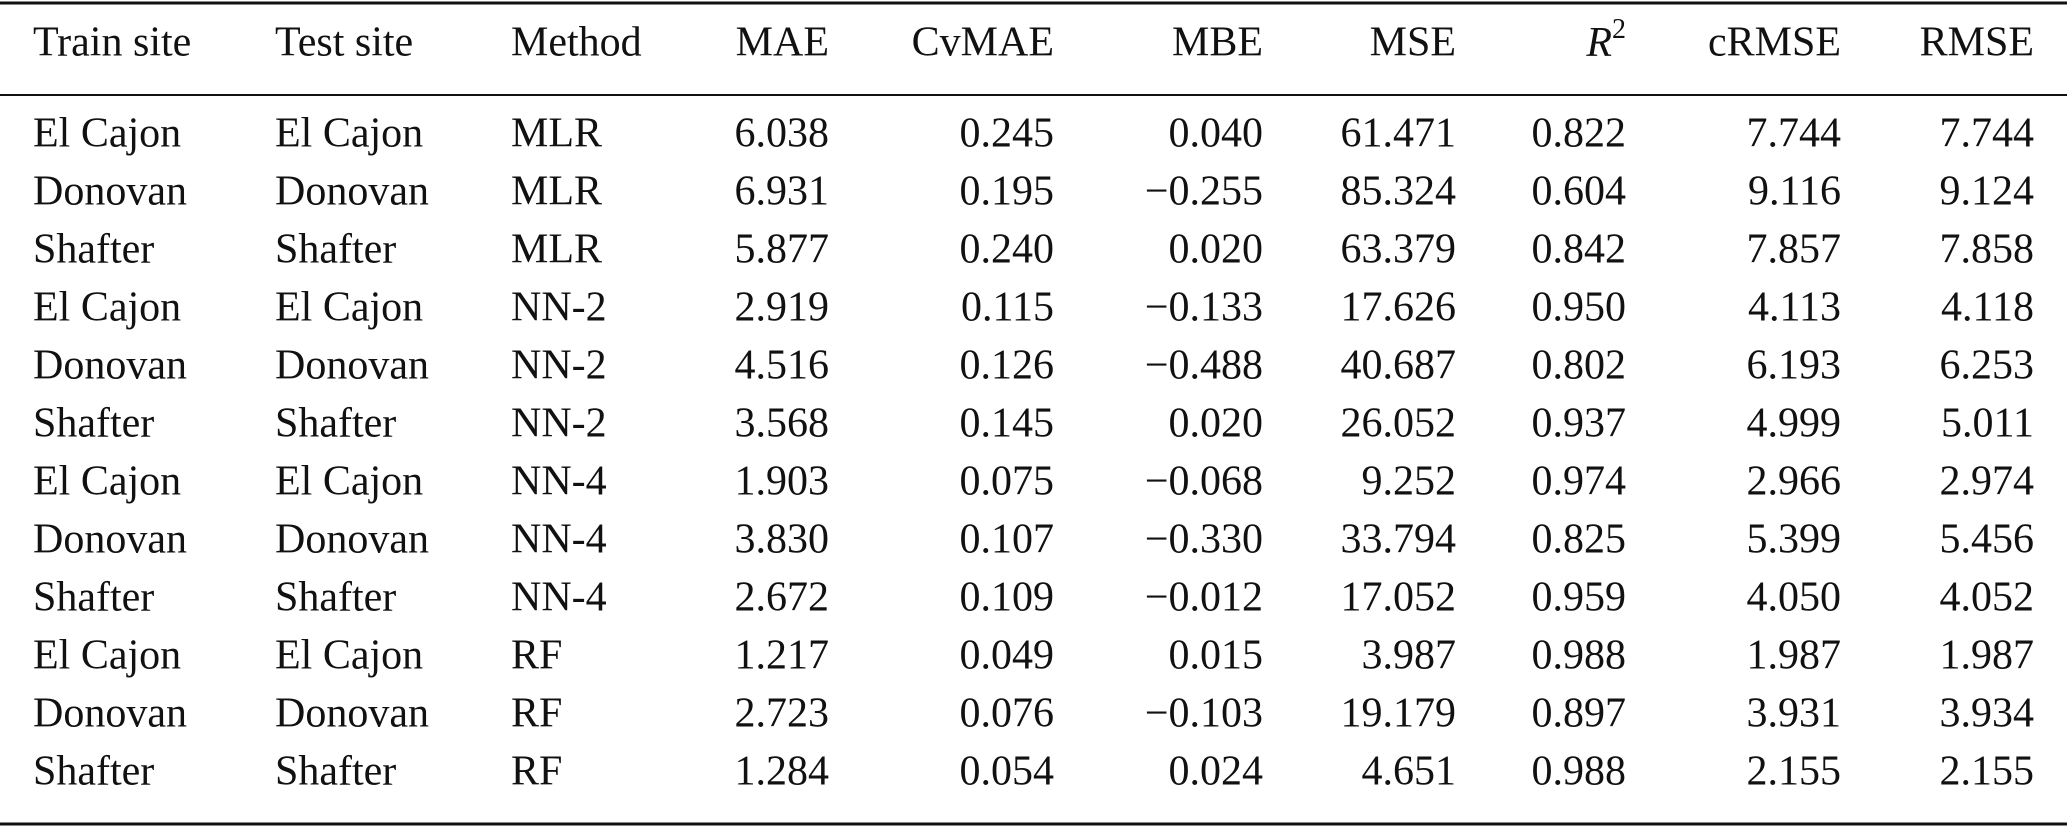 This screenshot has width=2067, height=827. What do you see at coordinates (1204, 308) in the screenshot?
I see `table-cell: −0.133` at bounding box center [1204, 308].